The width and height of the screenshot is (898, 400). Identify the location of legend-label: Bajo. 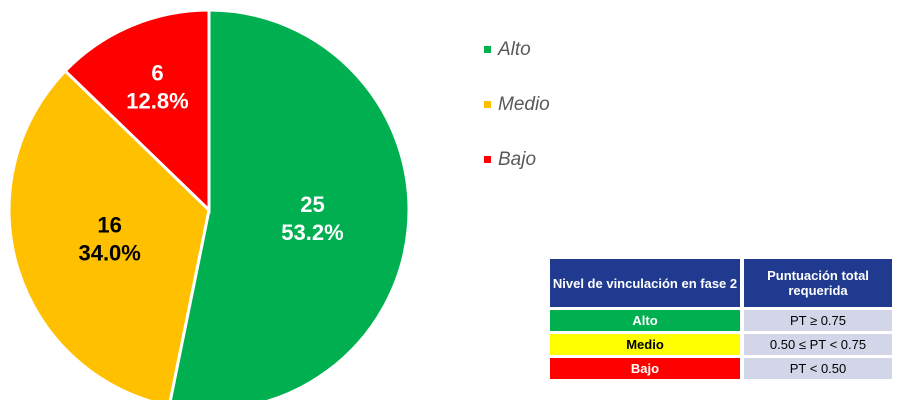
(517, 159).